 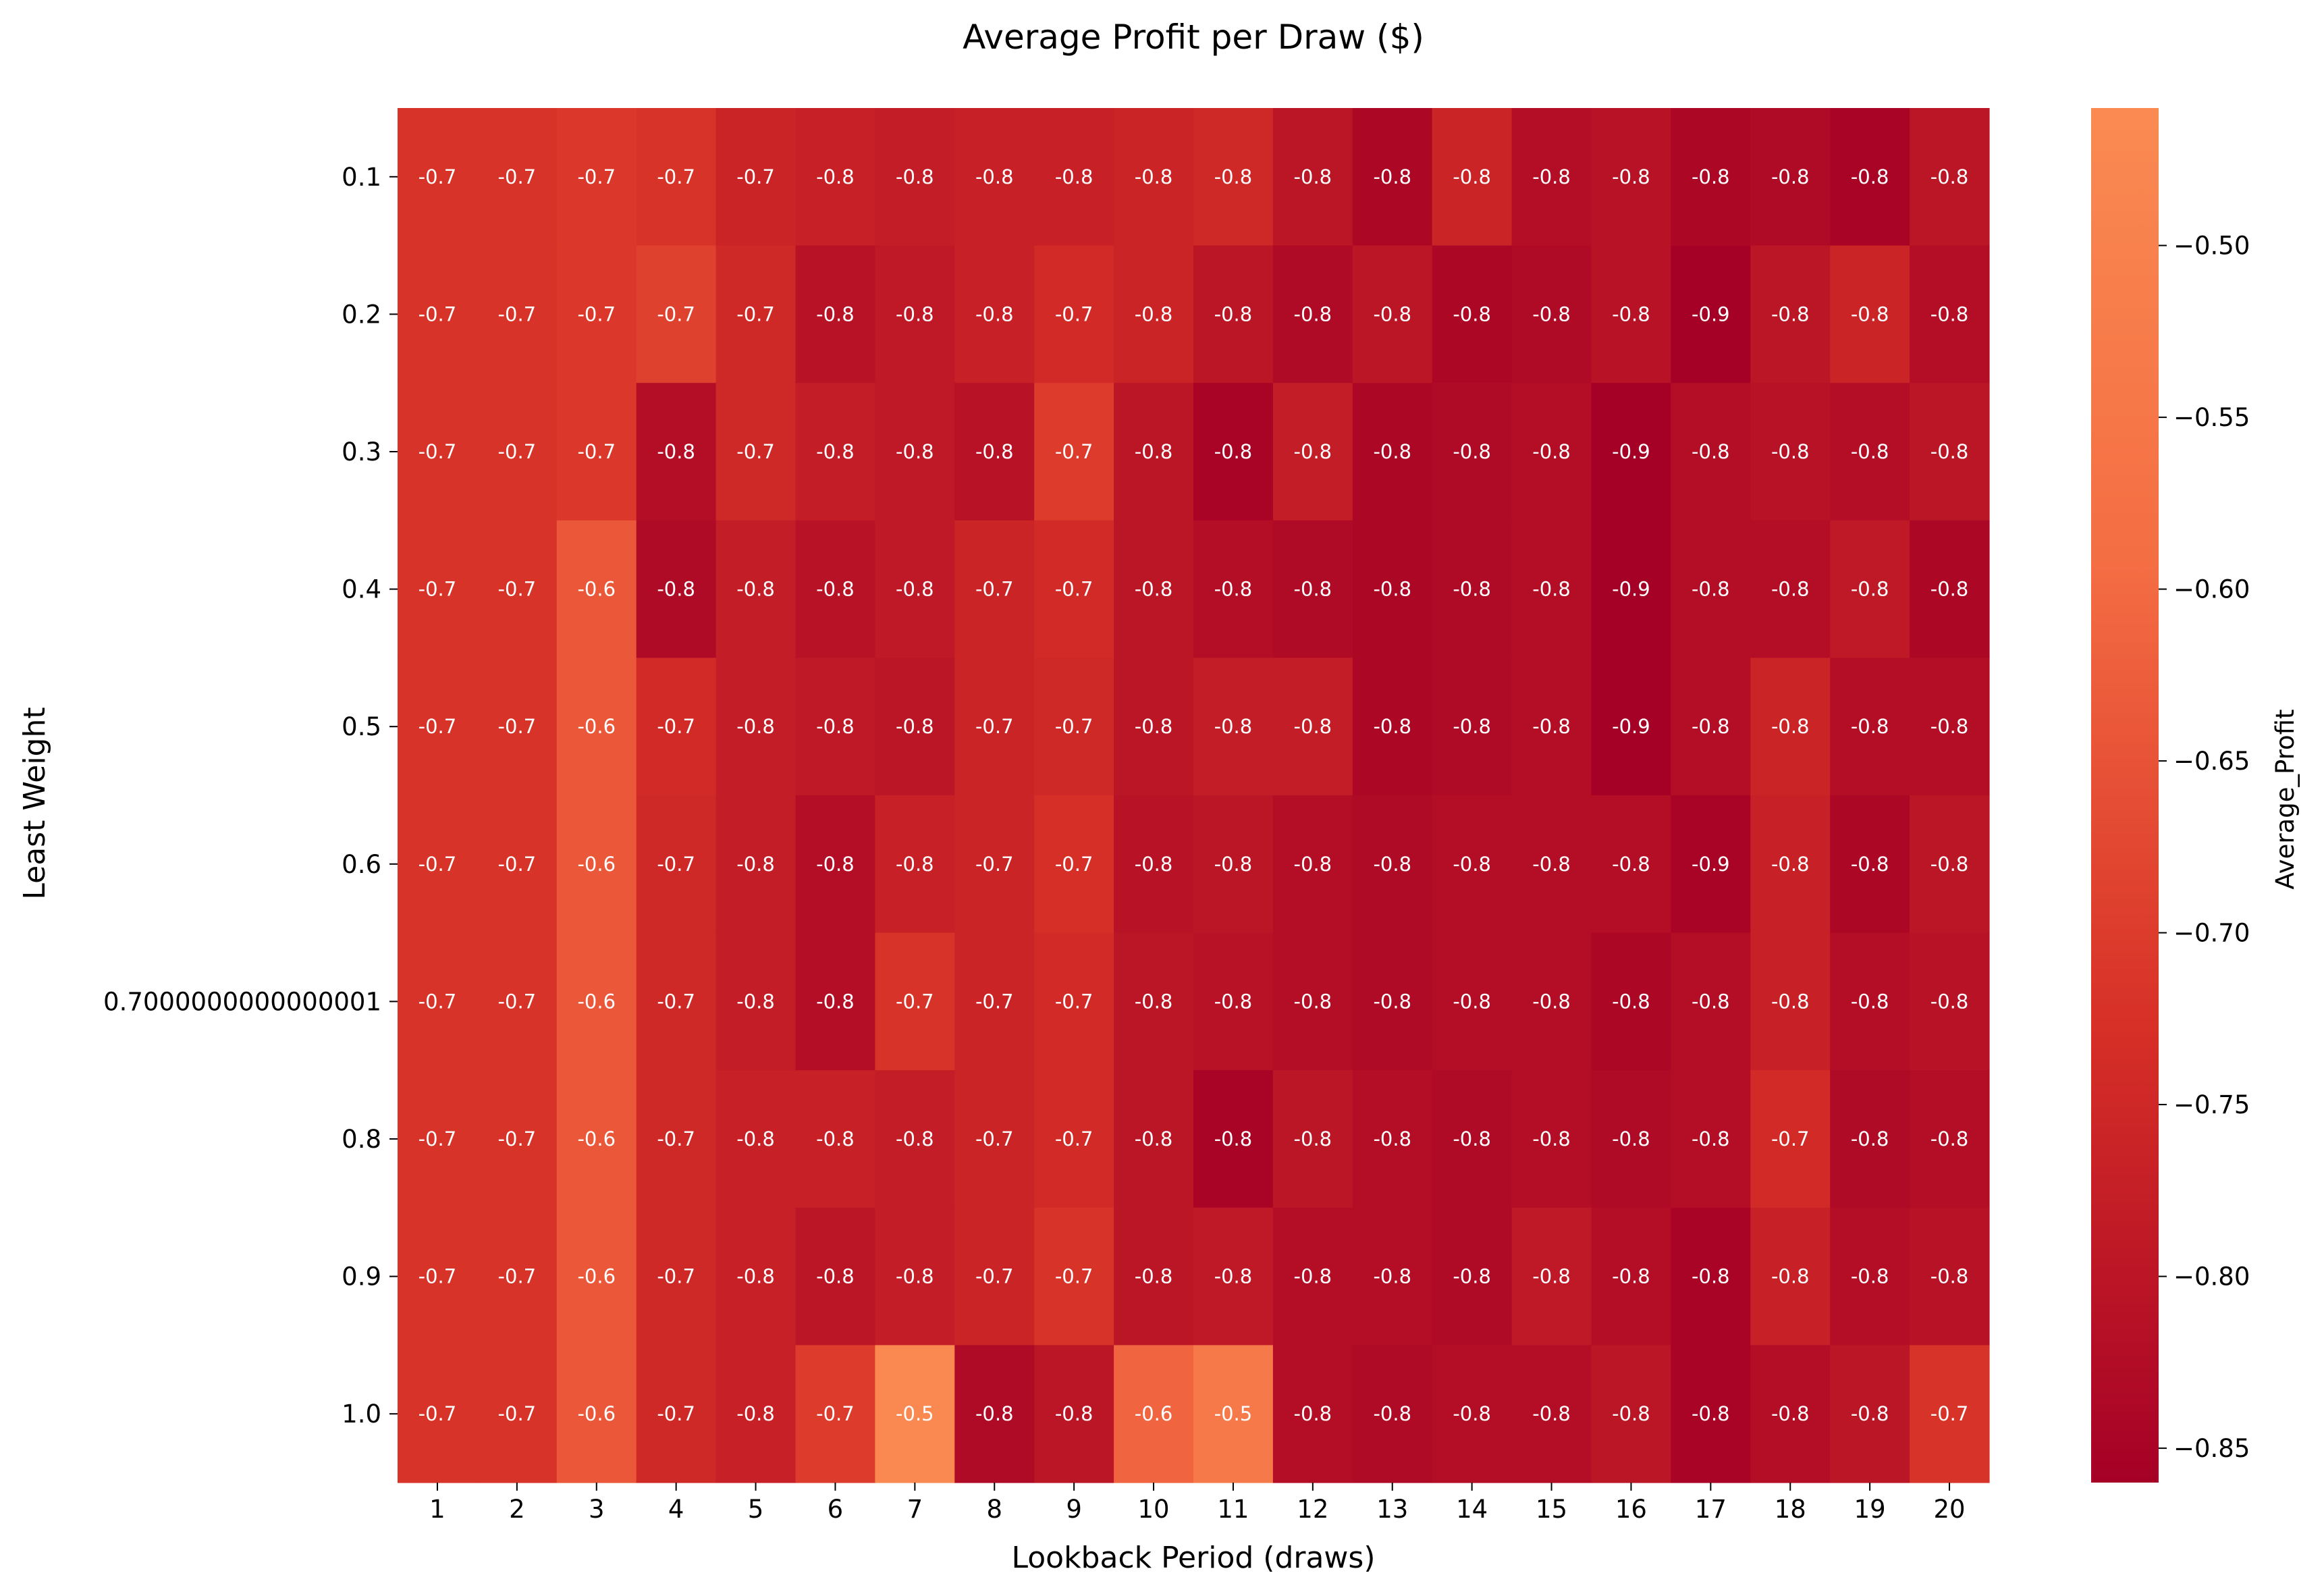 I want to click on y-tick-label: 0.3, so click(x=361, y=452).